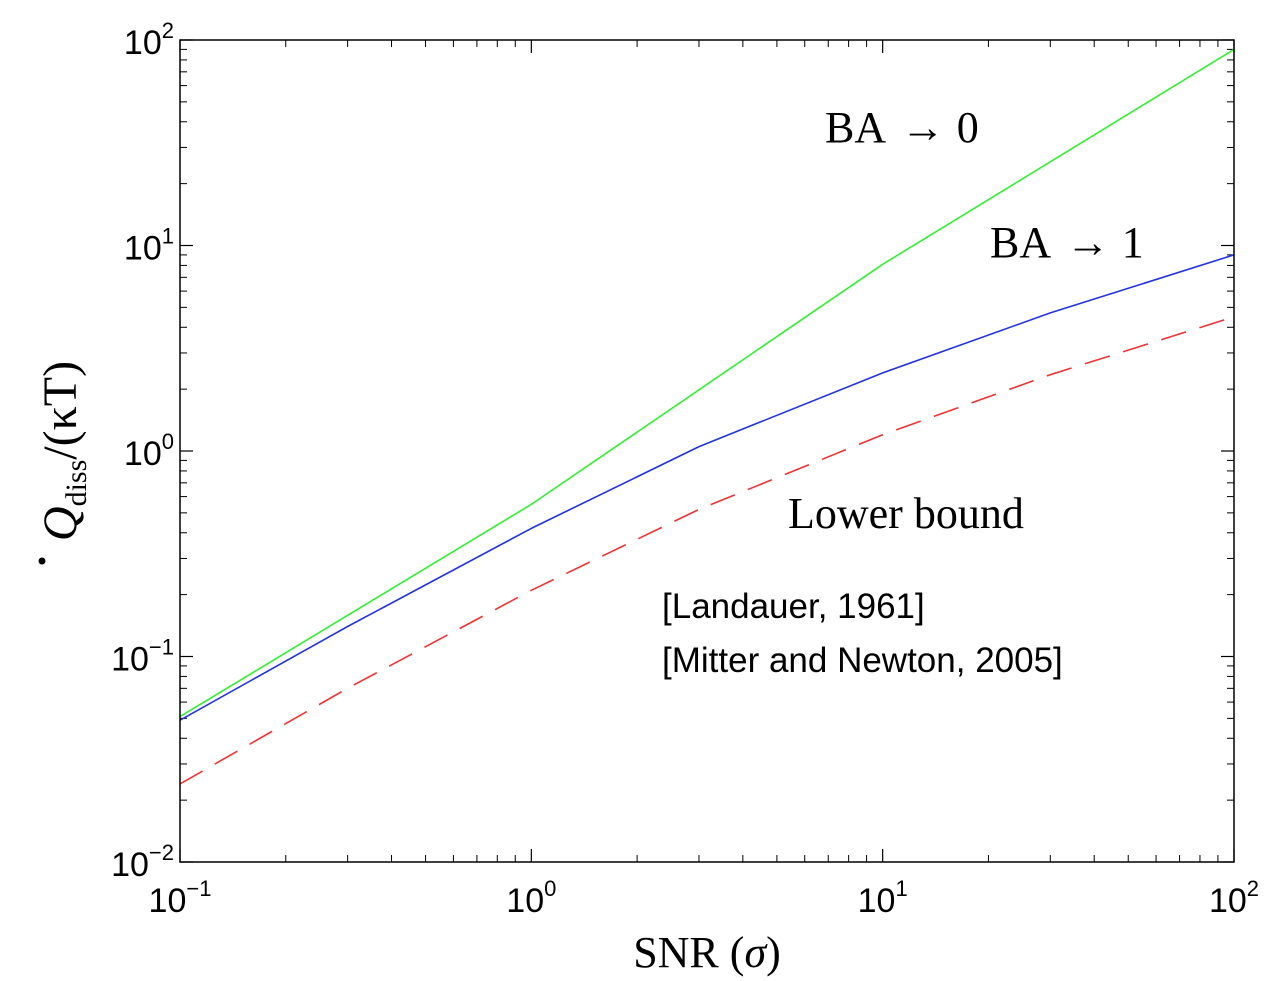  What do you see at coordinates (883, 898) in the screenshot?
I see `x-tick-label: 10¹` at bounding box center [883, 898].